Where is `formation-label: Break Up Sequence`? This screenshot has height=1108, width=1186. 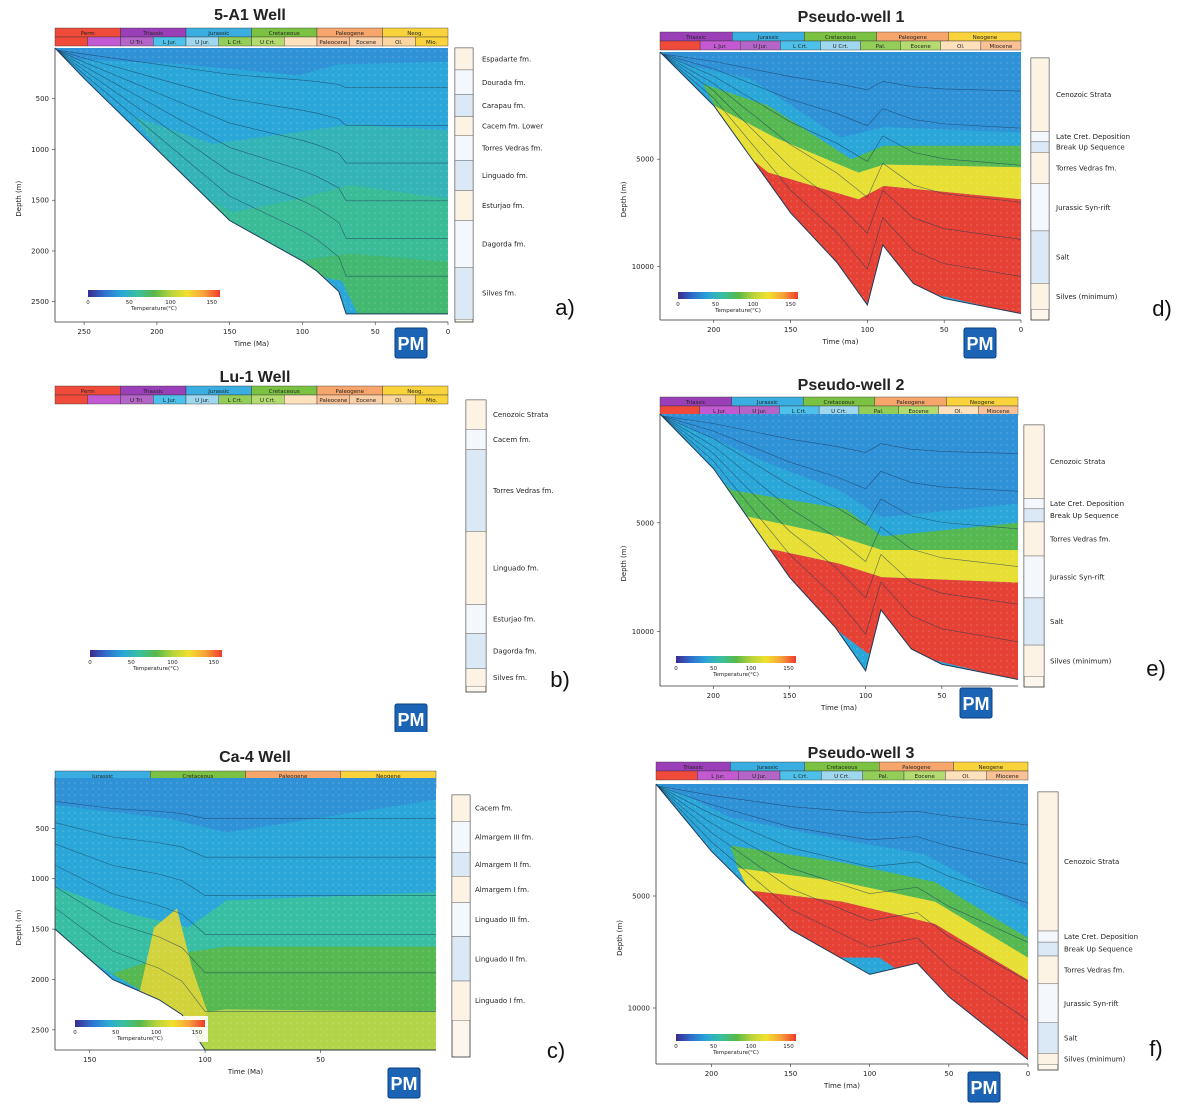
formation-label: Break Up Sequence is located at coordinates (1084, 516).